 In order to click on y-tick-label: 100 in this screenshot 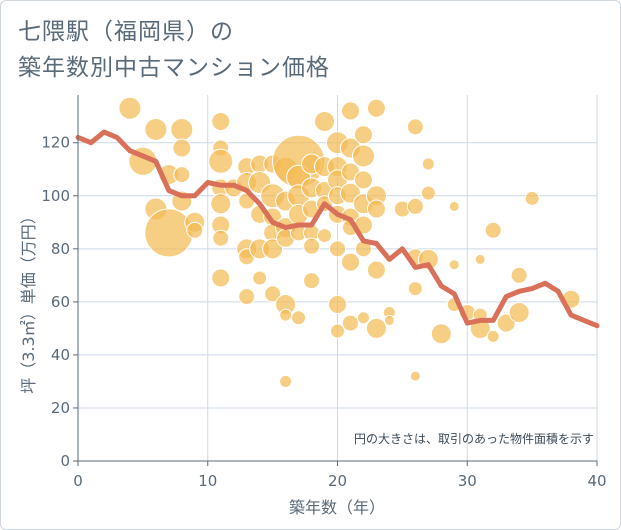, I will do `click(55, 196)`.